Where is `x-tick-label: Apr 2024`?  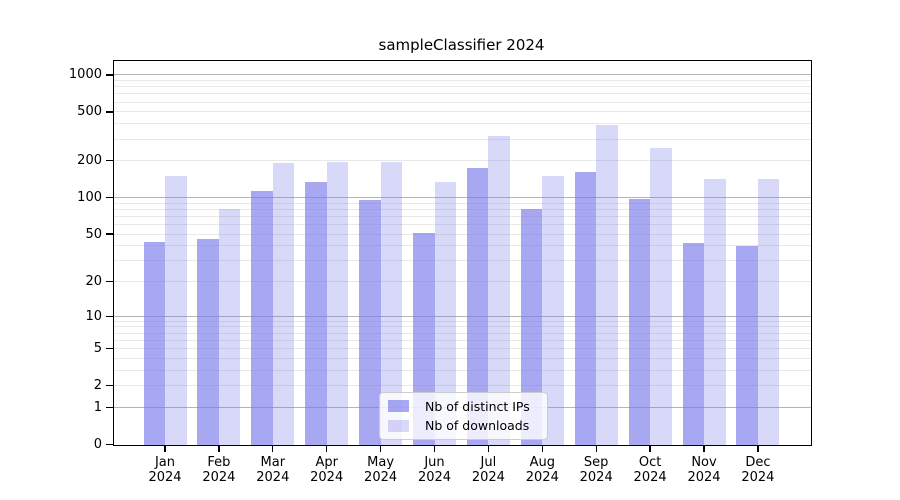 x-tick-label: Apr 2024 is located at coordinates (327, 470).